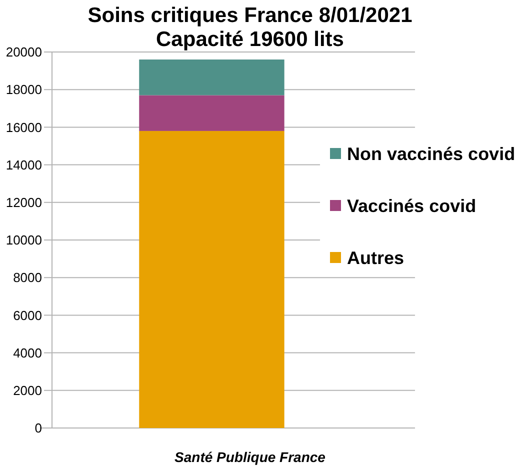 The height and width of the screenshot is (475, 532). What do you see at coordinates (27, 390) in the screenshot?
I see `y-tick-label: 2000` at bounding box center [27, 390].